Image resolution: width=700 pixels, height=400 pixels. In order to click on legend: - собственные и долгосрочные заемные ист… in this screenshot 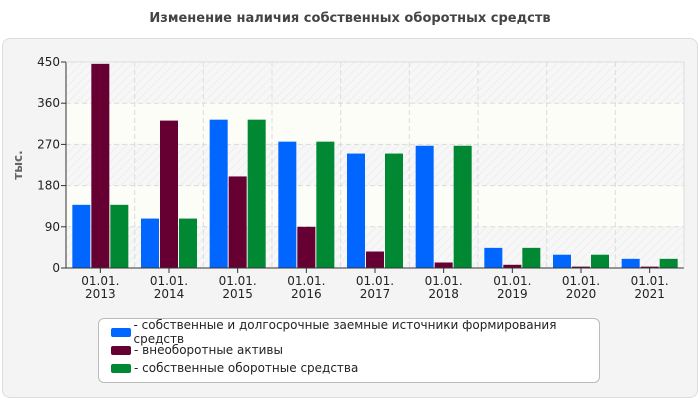, I will do `click(349, 350)`.